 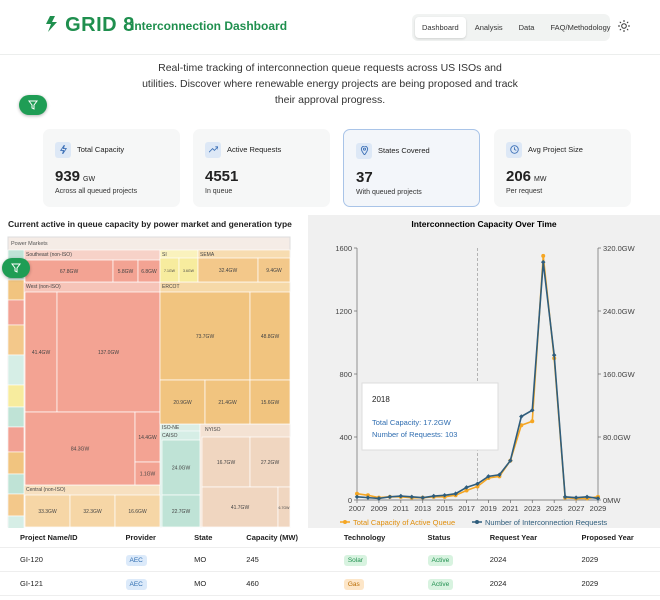 I want to click on y2-tick-label: 160.0GW, so click(x=619, y=374).